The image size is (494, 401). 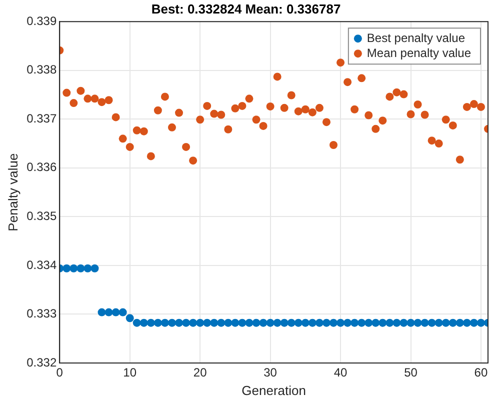 What do you see at coordinates (41, 216) in the screenshot?
I see `y-tick-label: 0.335` at bounding box center [41, 216].